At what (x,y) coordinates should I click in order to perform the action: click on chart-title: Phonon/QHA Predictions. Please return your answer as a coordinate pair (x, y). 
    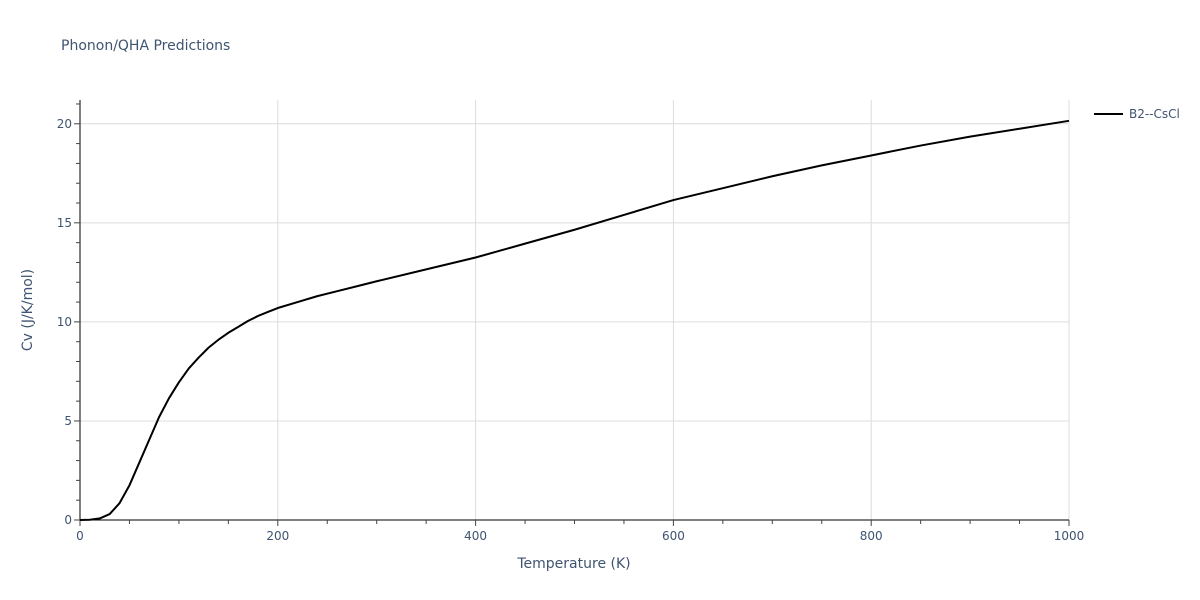
    Looking at the image, I should click on (145, 46).